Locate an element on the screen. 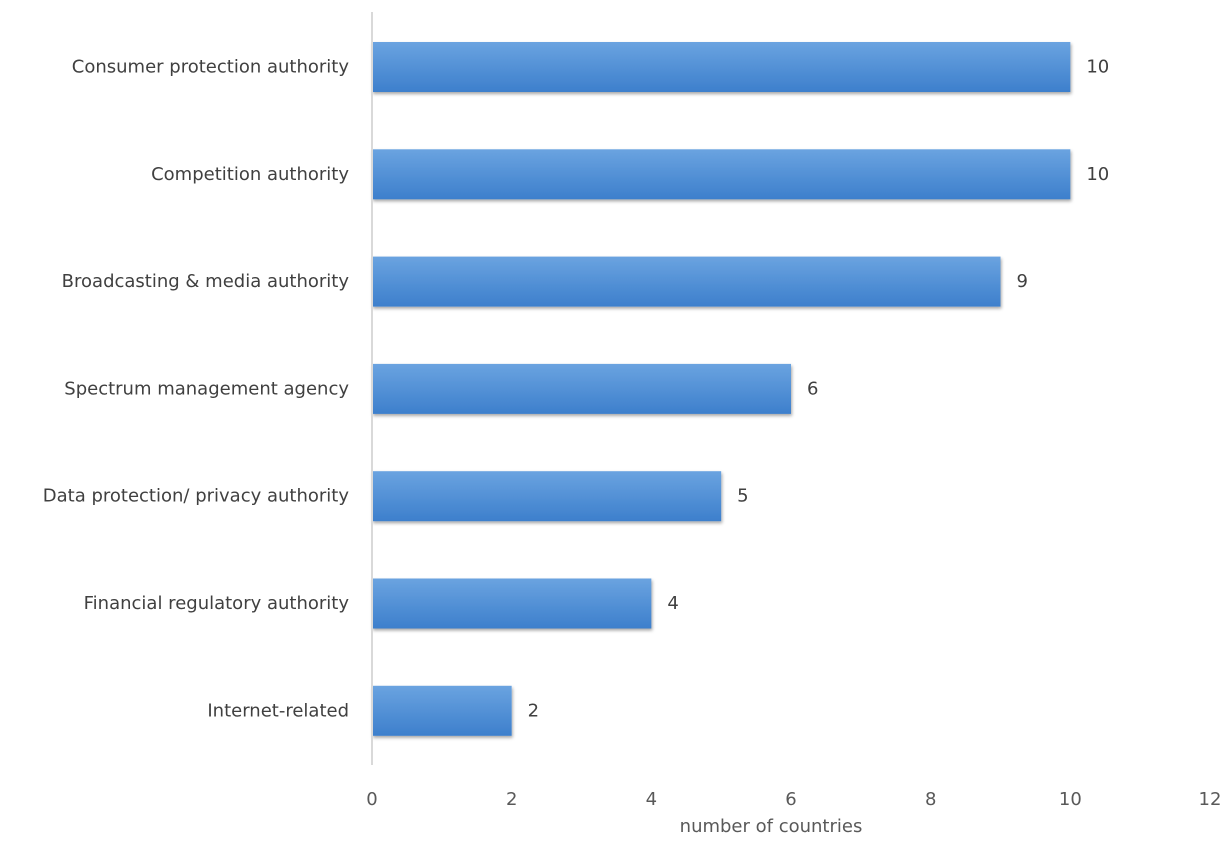  bar-broadcasting-media-authority is located at coordinates (686, 281).